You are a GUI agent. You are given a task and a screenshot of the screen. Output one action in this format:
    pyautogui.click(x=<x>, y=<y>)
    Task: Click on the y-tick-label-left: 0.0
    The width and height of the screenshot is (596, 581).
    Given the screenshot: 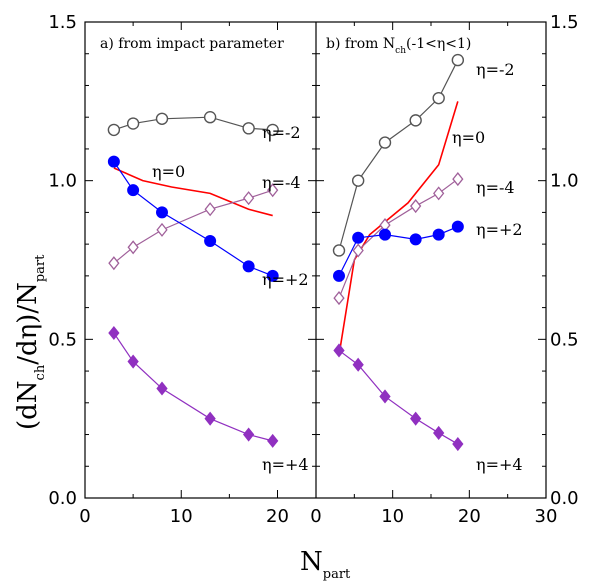 What is the action you would take?
    pyautogui.click(x=62, y=498)
    